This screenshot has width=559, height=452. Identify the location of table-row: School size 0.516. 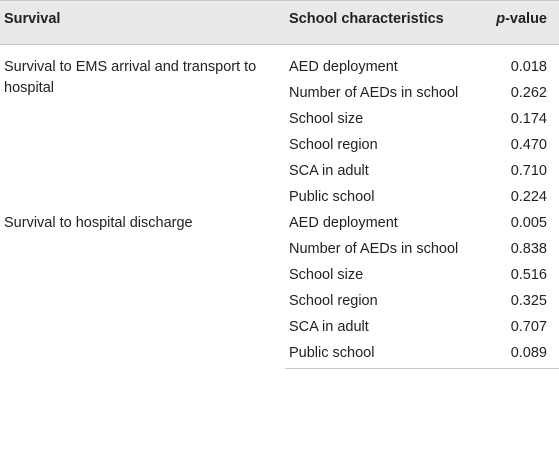
(279, 275).